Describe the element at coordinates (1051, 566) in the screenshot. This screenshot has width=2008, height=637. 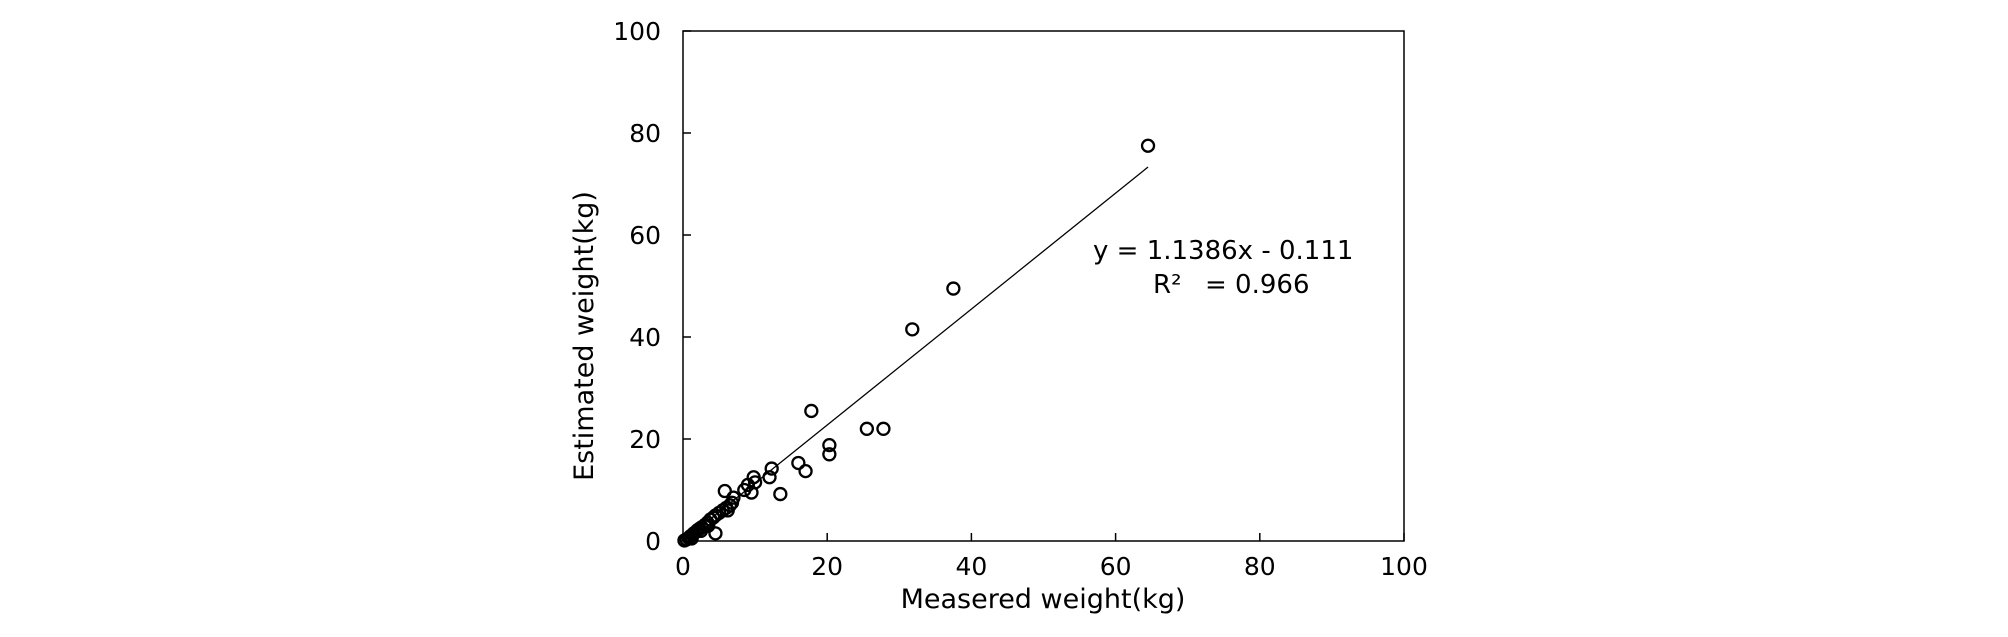
I see `x-axis-tick-labels: 0 20 40 60 80 100` at that location.